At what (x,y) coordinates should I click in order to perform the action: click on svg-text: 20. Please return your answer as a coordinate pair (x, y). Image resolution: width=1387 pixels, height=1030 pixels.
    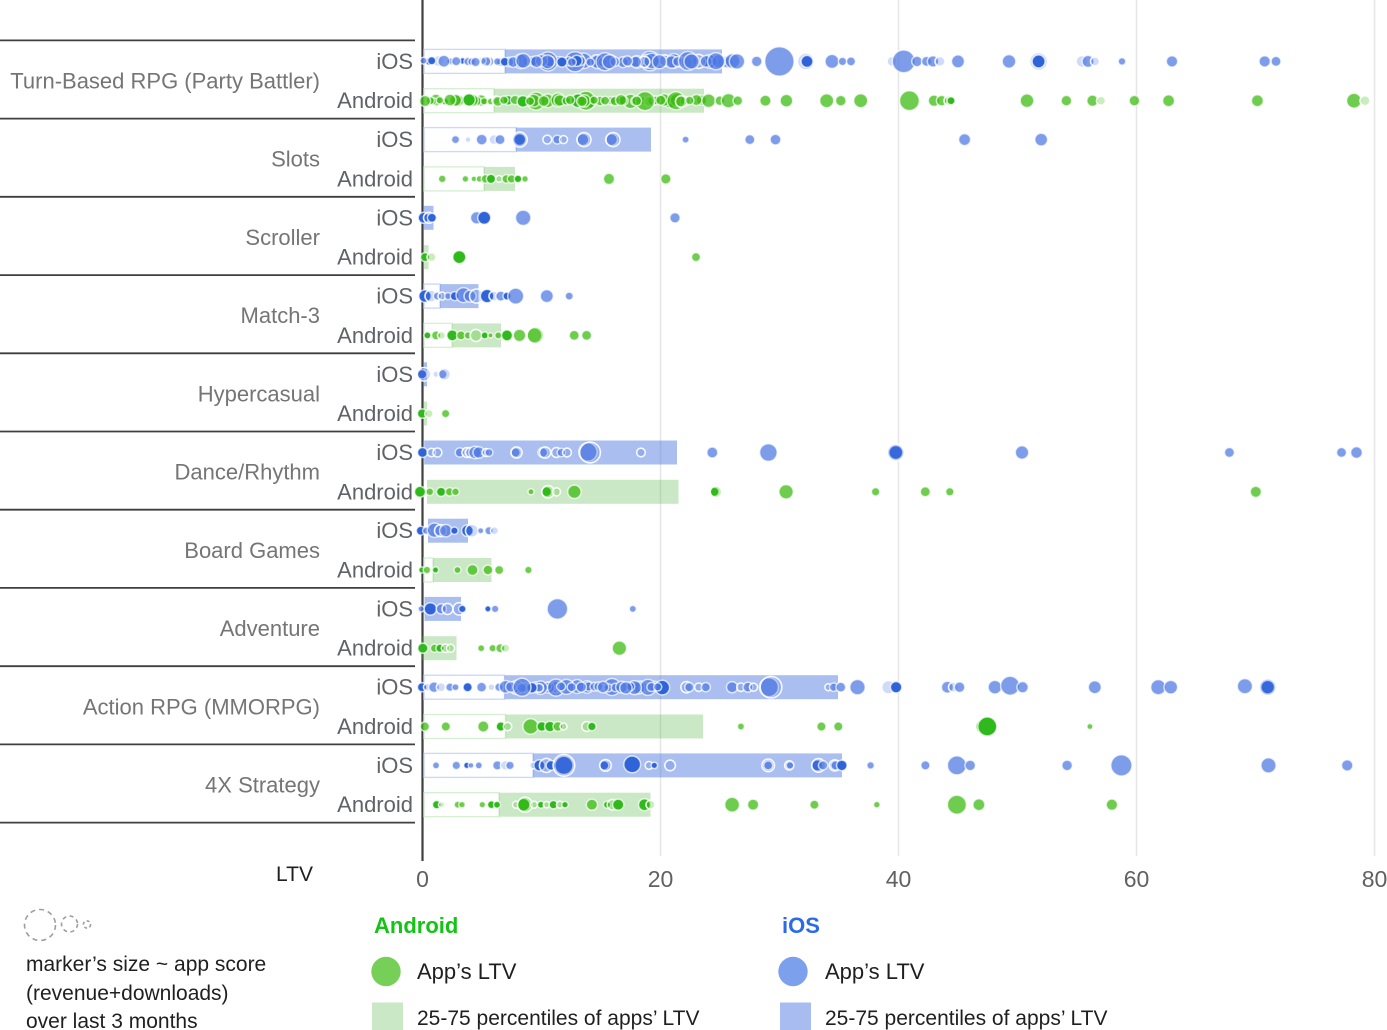
    Looking at the image, I should click on (661, 879).